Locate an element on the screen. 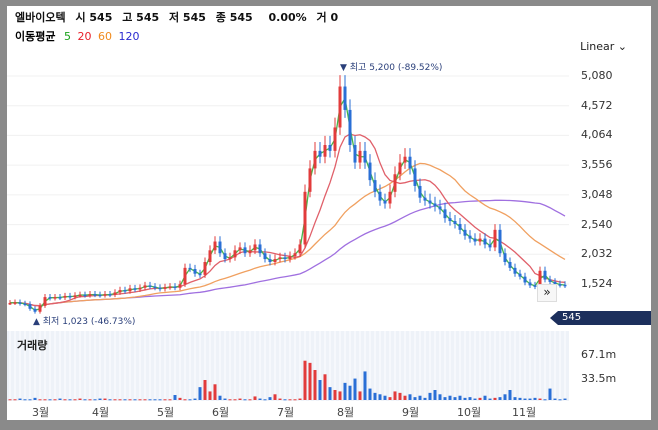 Image resolution: width=658 pixels, height=430 pixels. scale-mode-dropdown: Linear ⌄ is located at coordinates (603, 46).